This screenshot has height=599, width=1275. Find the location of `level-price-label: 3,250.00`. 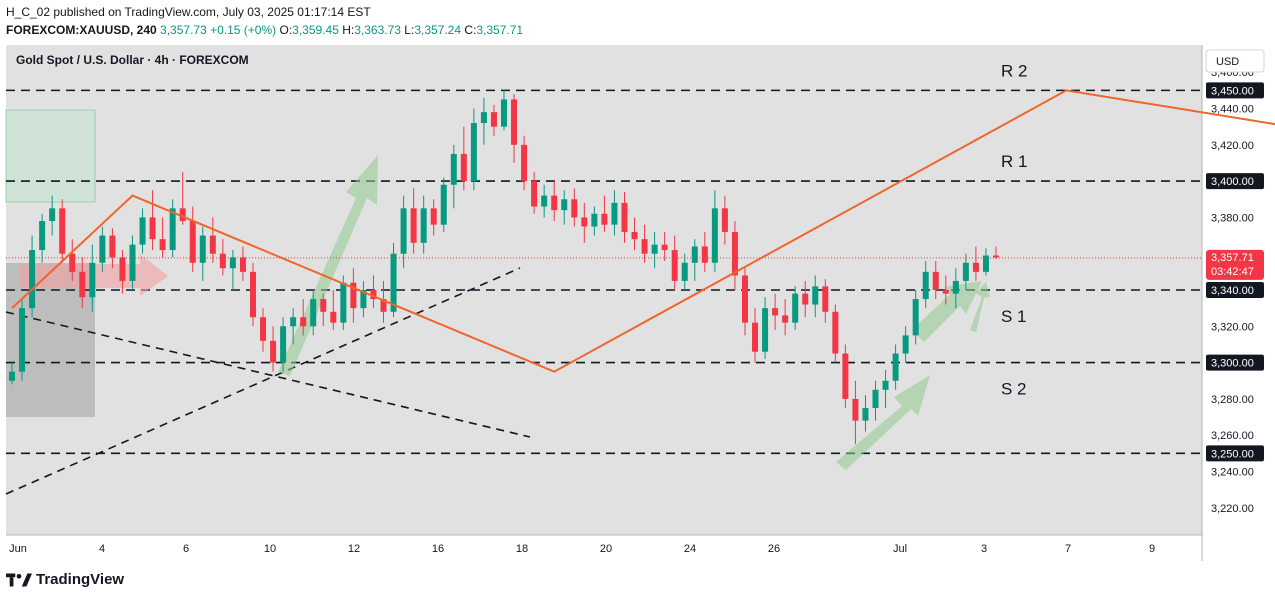

level-price-label: 3,250.00 is located at coordinates (1232, 454).